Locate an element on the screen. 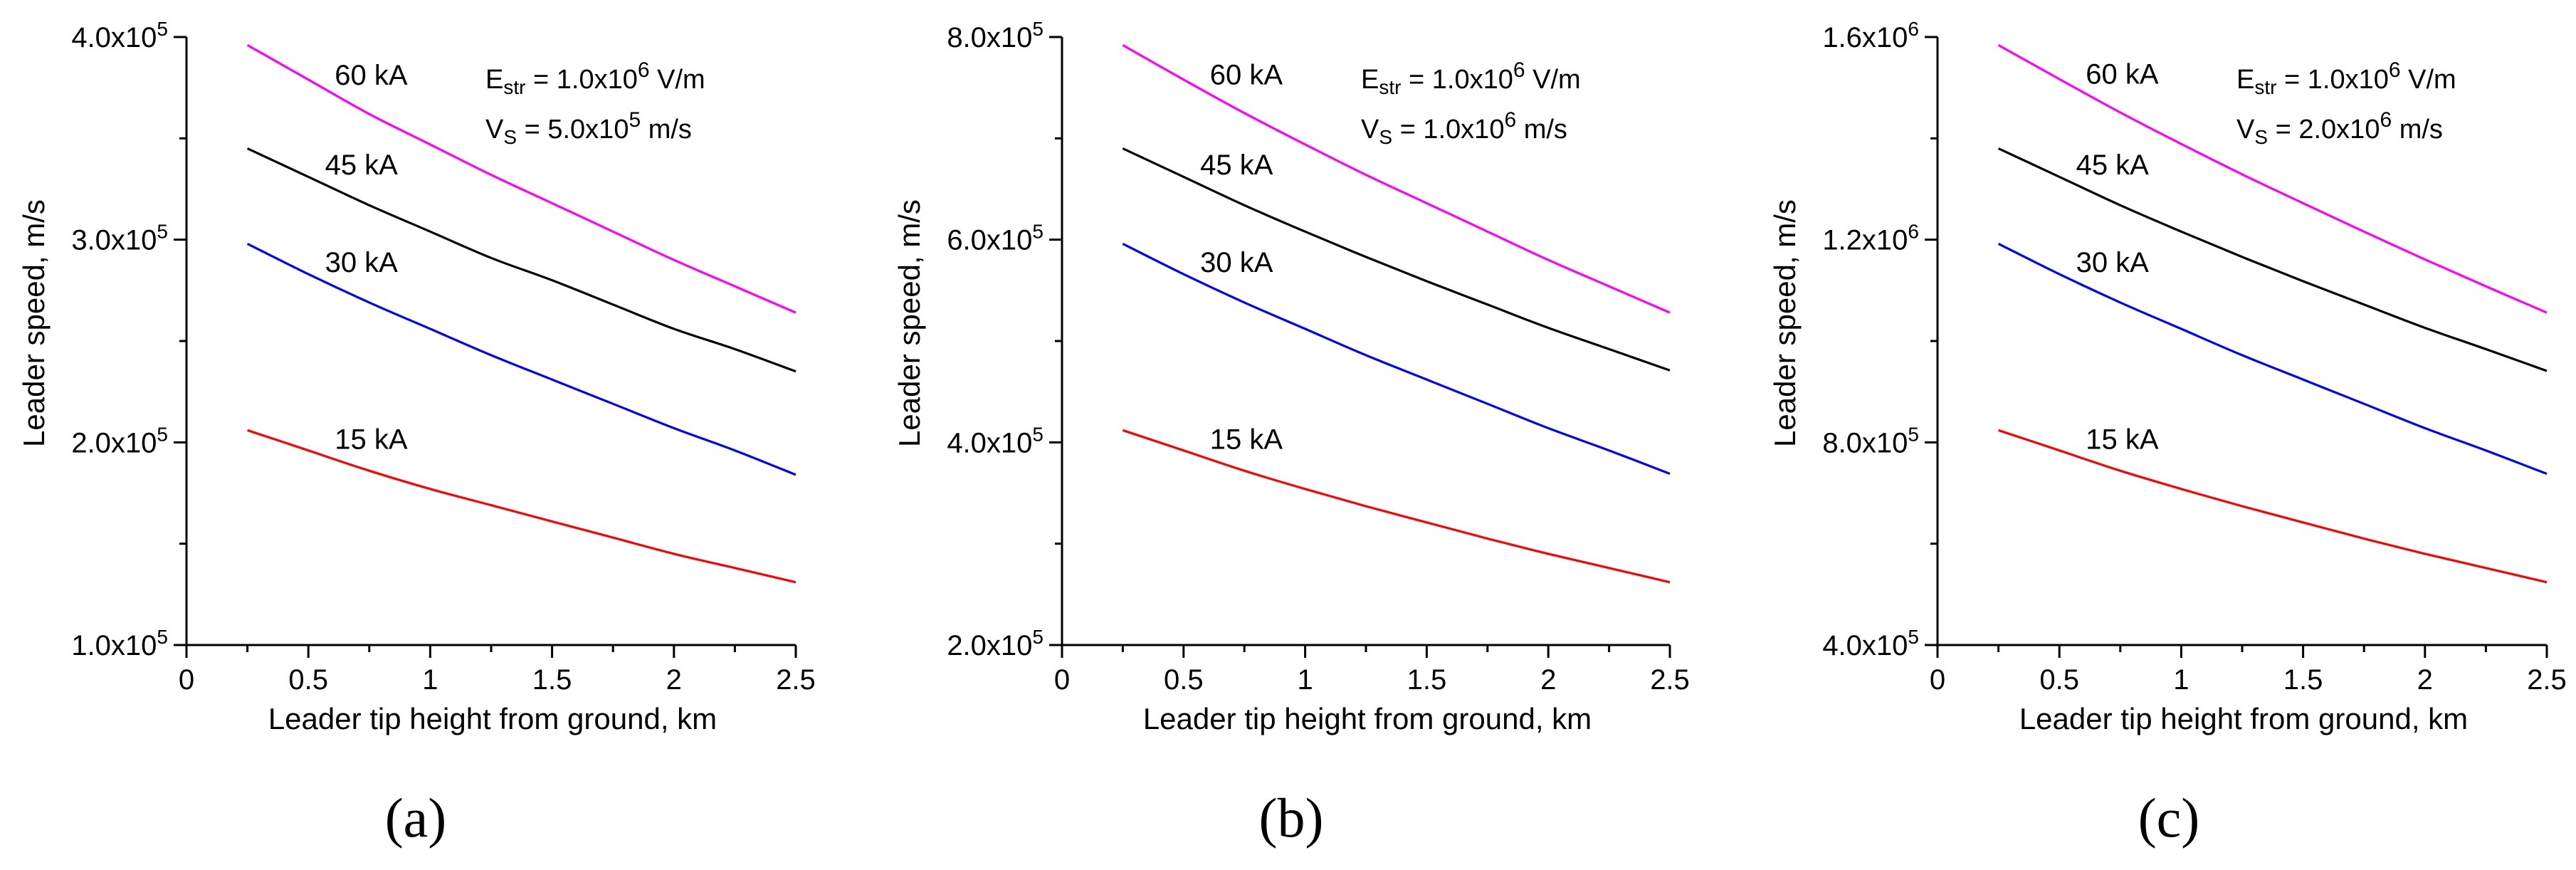  panel-label: (a) is located at coordinates (416, 818).